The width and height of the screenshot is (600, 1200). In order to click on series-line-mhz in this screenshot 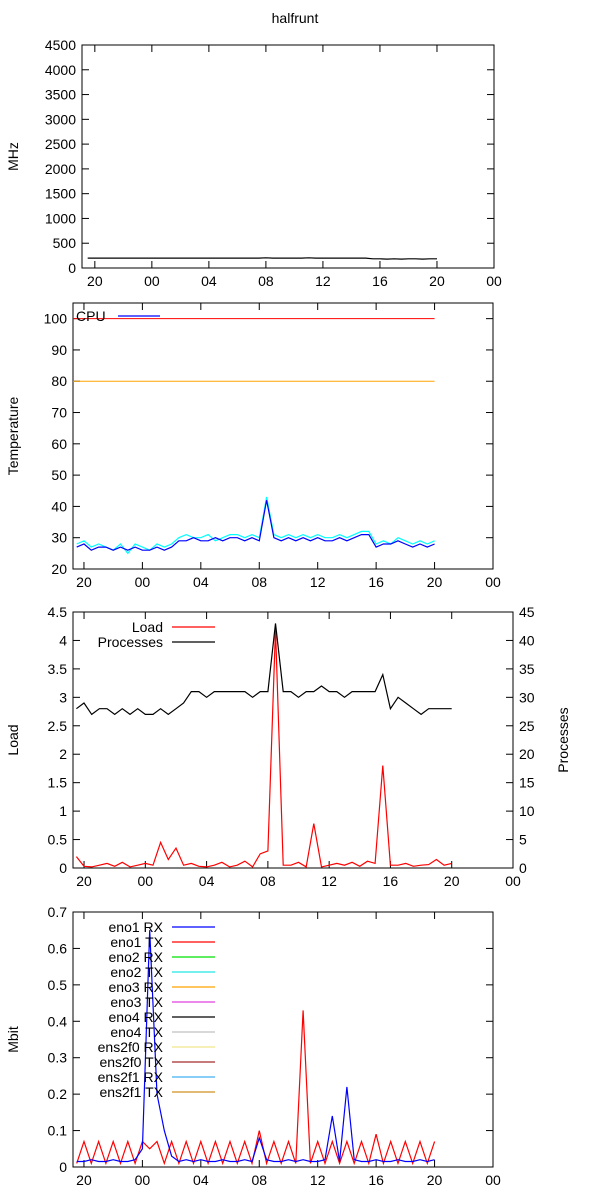, I will do `click(262, 258)`.